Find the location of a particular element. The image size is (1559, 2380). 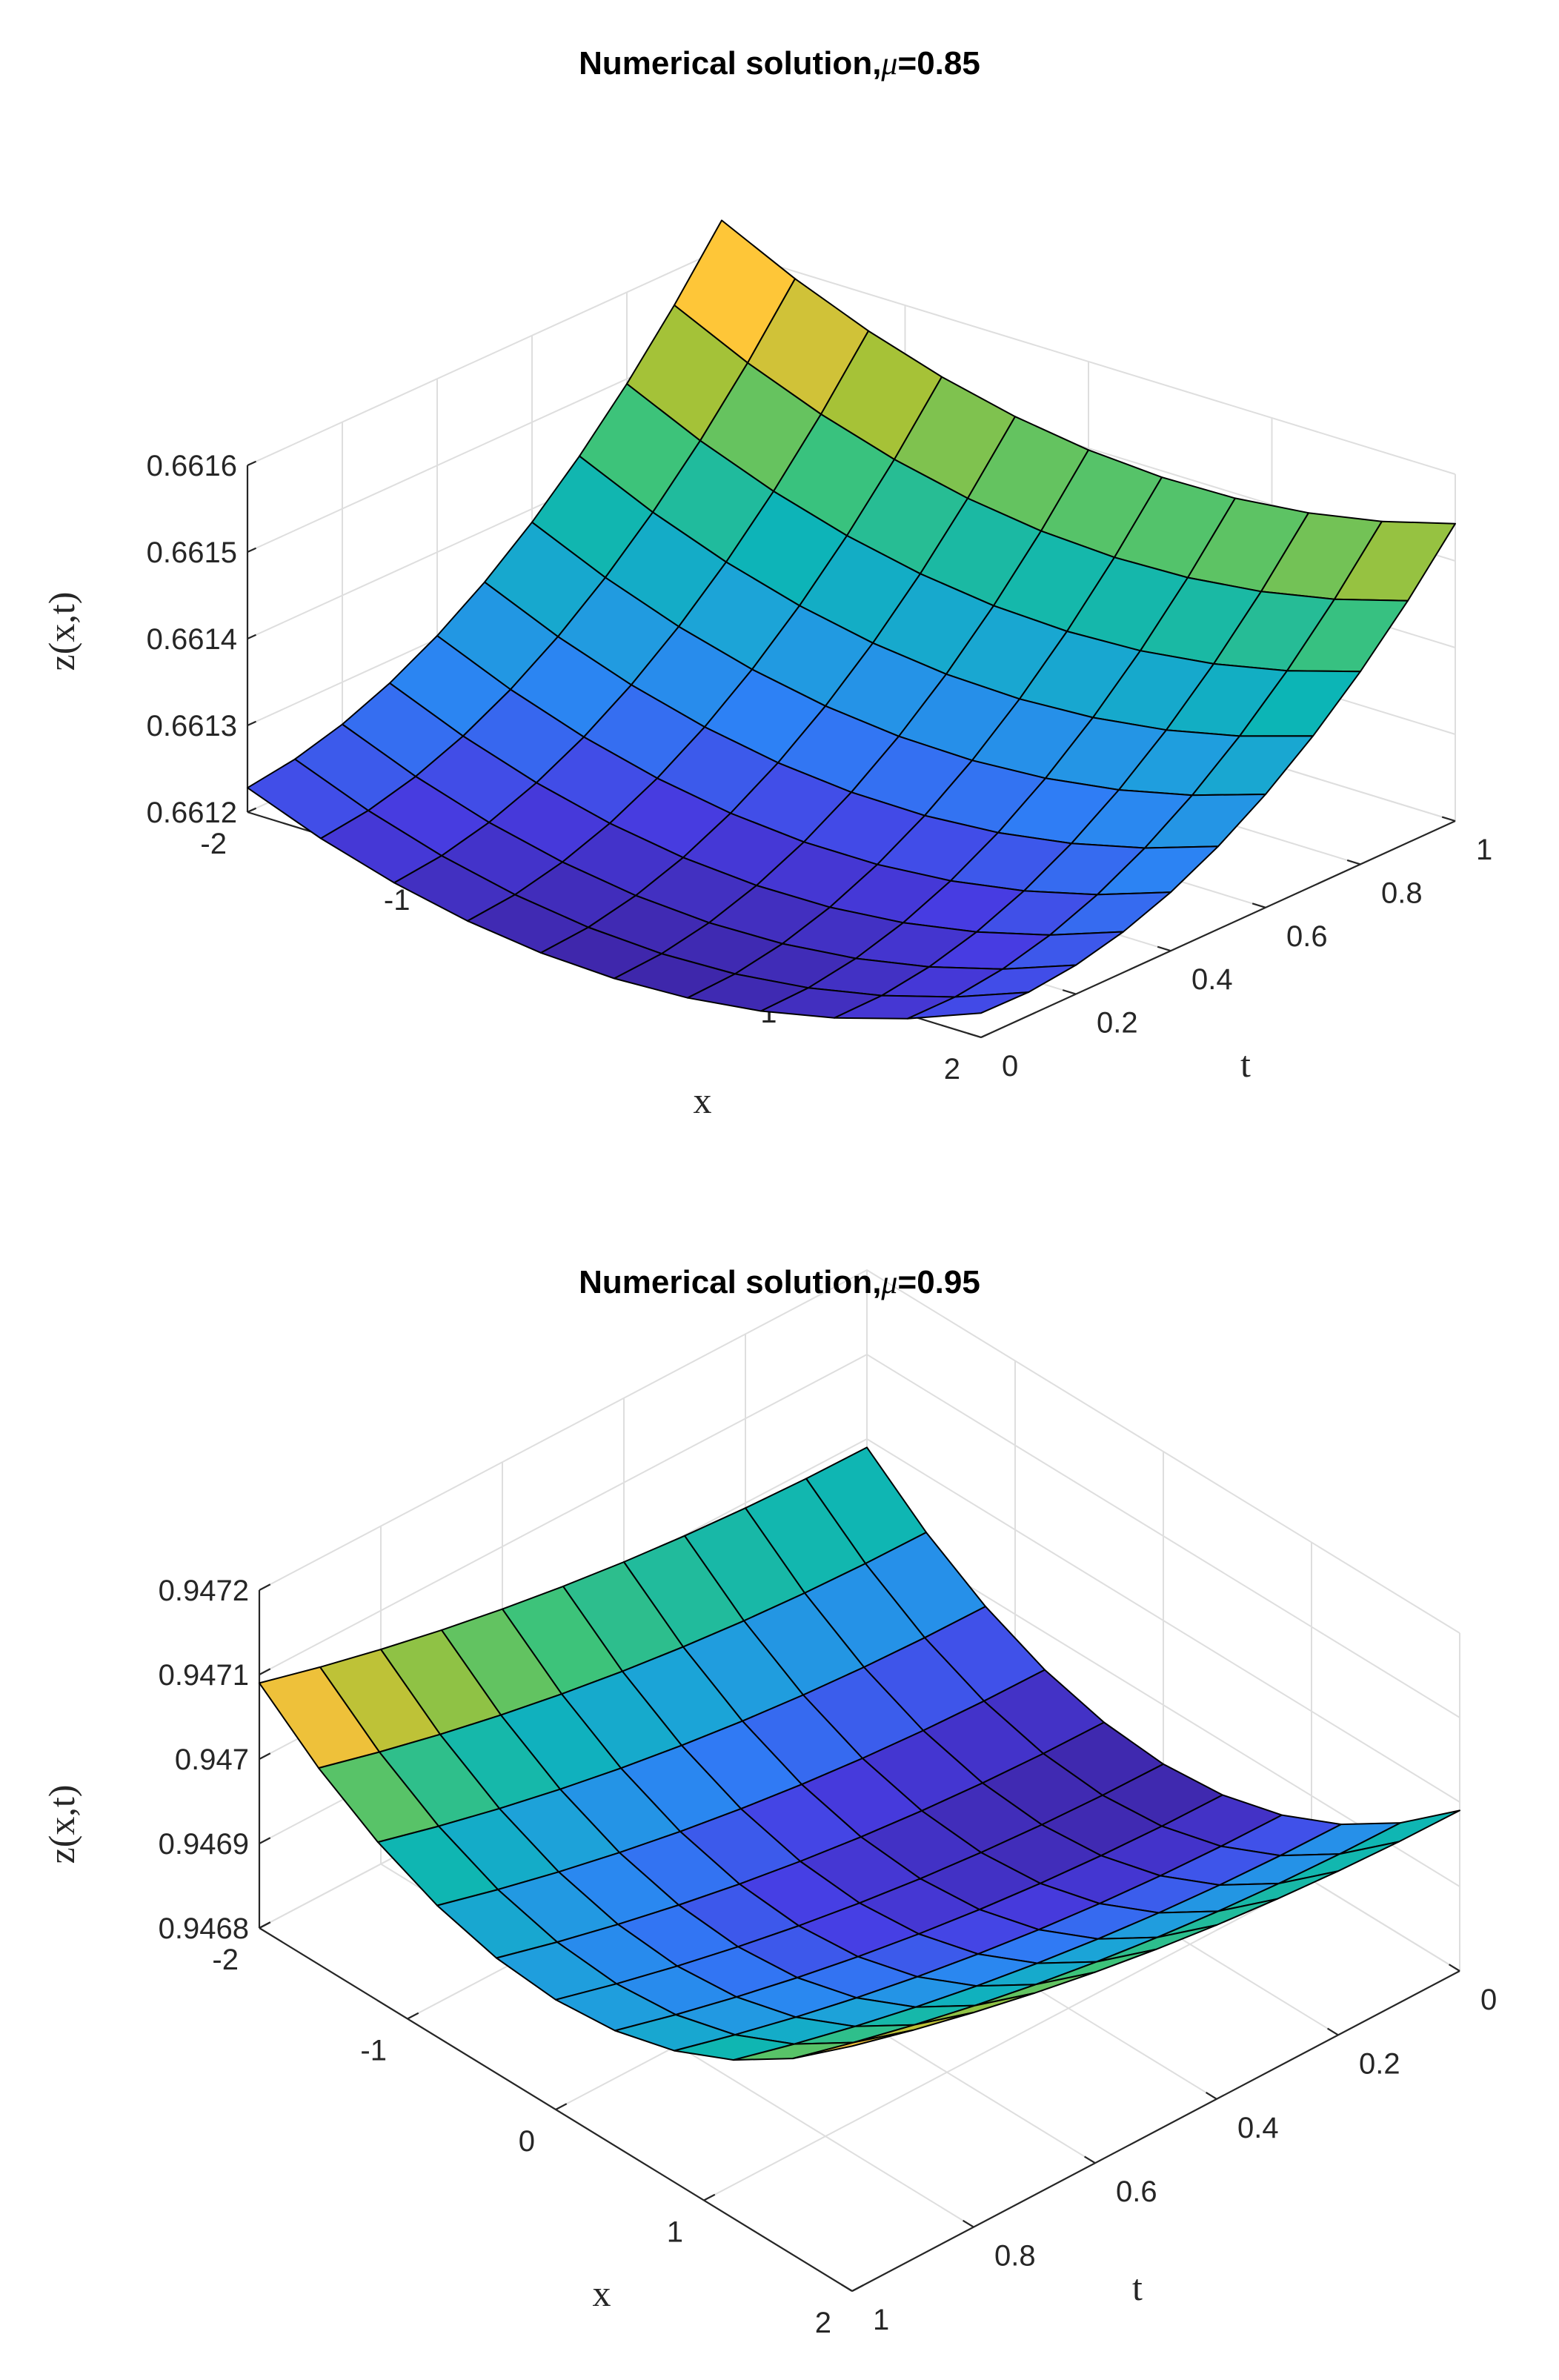

x-tick-label: 1 is located at coordinates (675, 2232).